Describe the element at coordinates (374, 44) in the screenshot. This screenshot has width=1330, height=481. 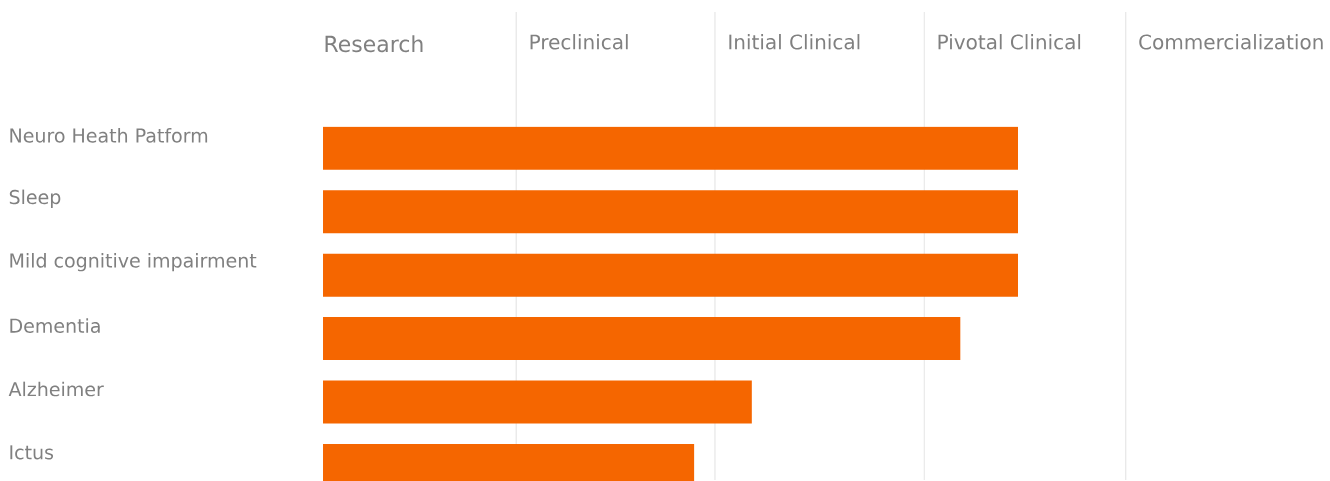
I see `text: Research` at that location.